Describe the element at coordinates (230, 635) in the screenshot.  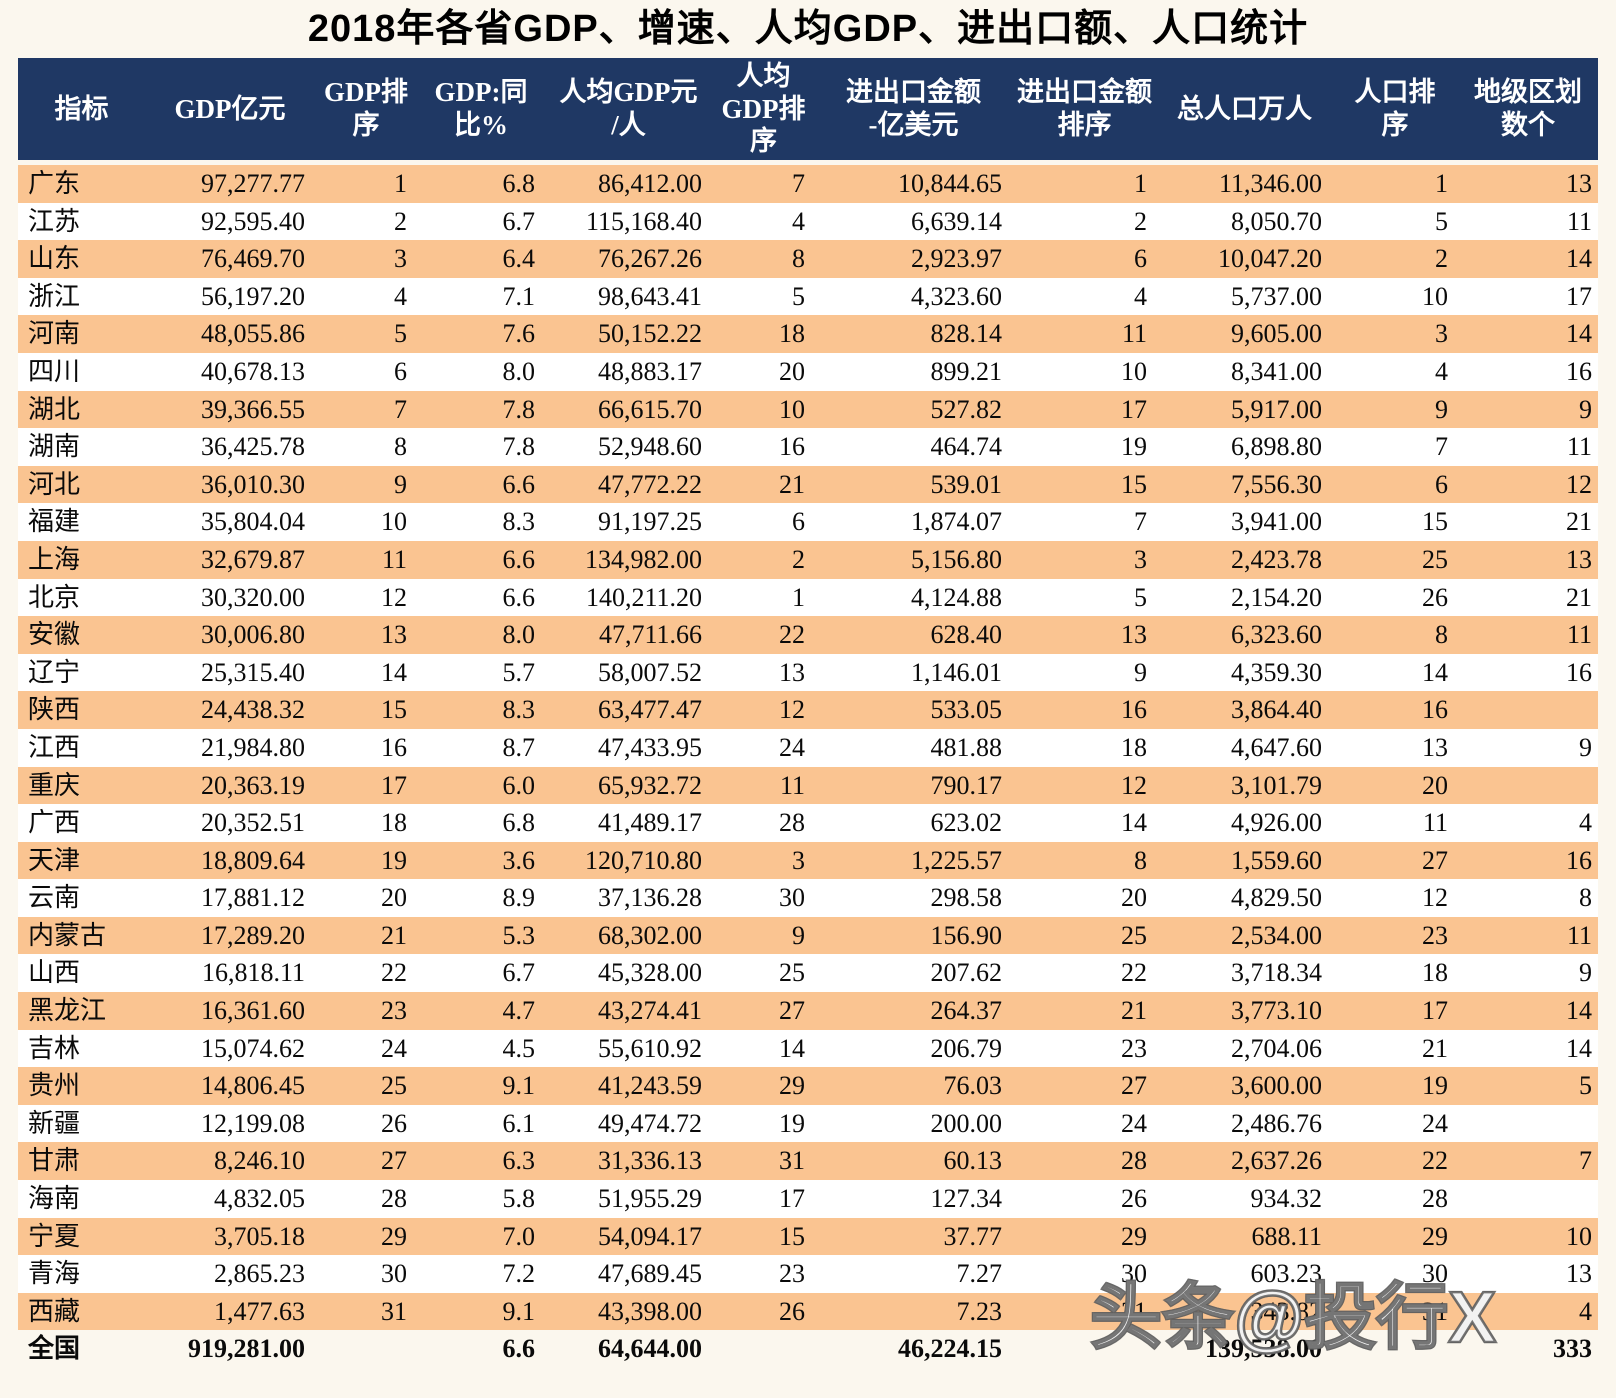
I see `value-cell: 30,006.80` at that location.